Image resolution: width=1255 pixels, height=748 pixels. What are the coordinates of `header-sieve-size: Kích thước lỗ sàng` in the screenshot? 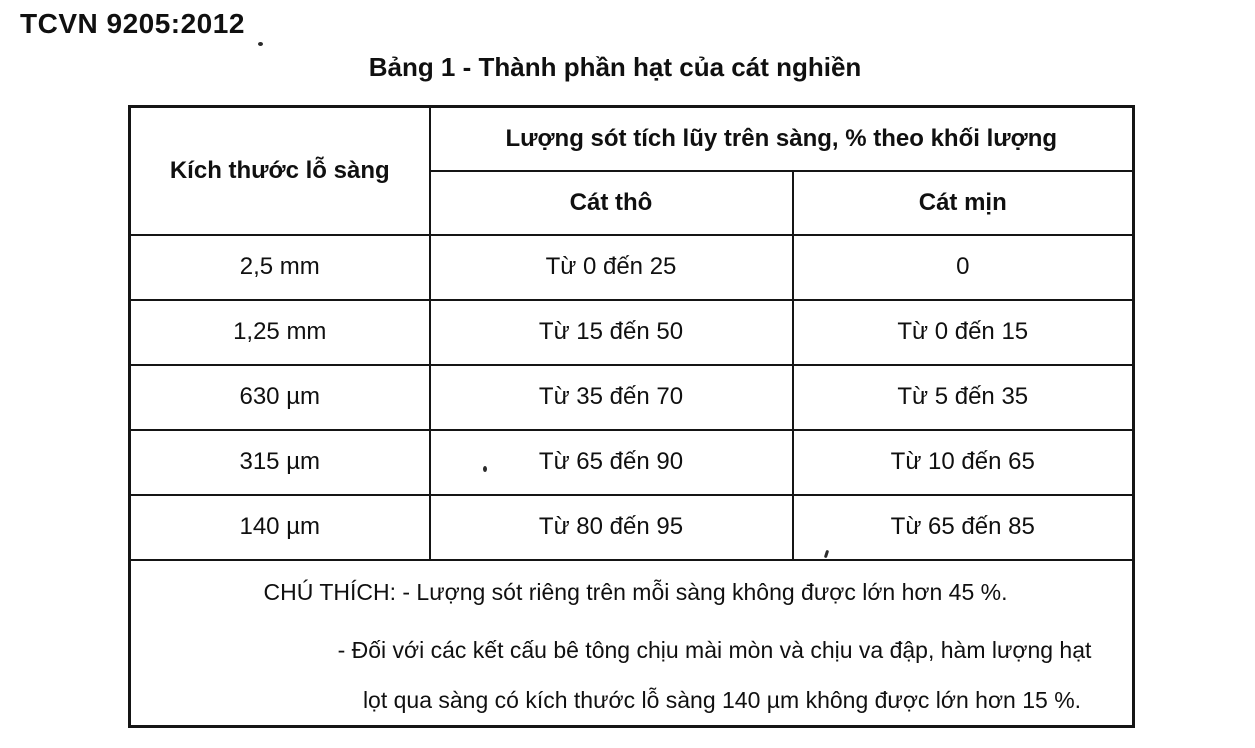 It's located at (279, 170).